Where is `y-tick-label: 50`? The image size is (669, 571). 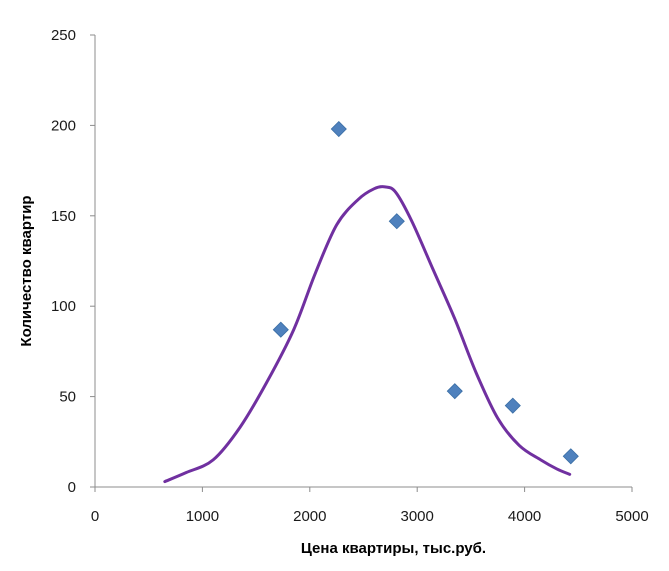
y-tick-label: 50 is located at coordinates (67, 397).